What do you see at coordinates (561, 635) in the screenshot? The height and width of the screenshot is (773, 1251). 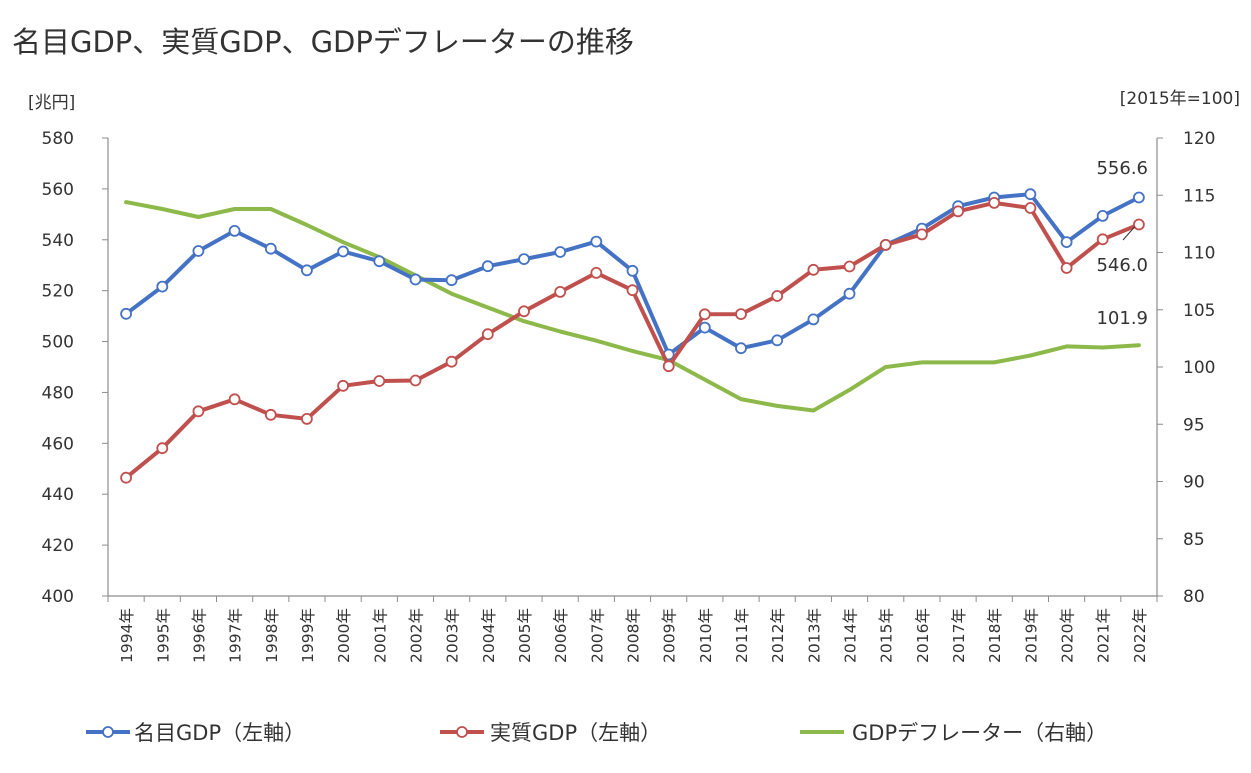 I see `x-tick-label: 2006年` at bounding box center [561, 635].